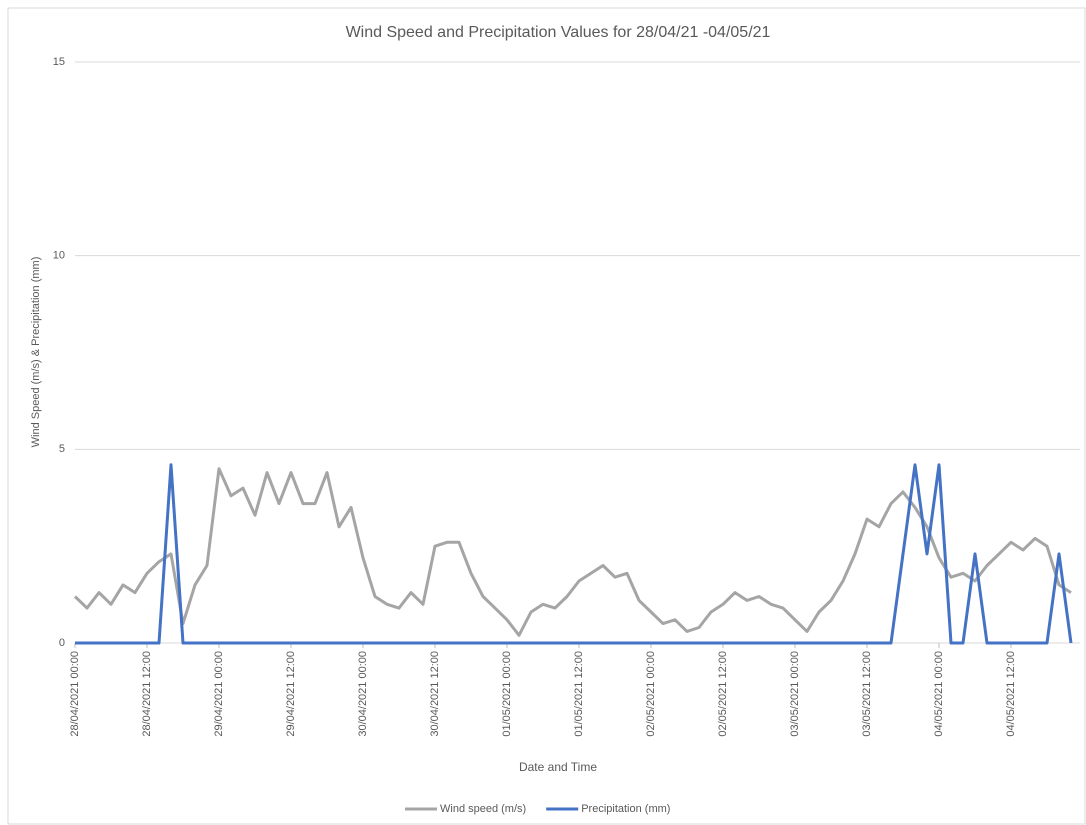 Image resolution: width=1086 pixels, height=825 pixels. Describe the element at coordinates (483, 809) in the screenshot. I see `legend-label: Wind speed (m/s)` at that location.